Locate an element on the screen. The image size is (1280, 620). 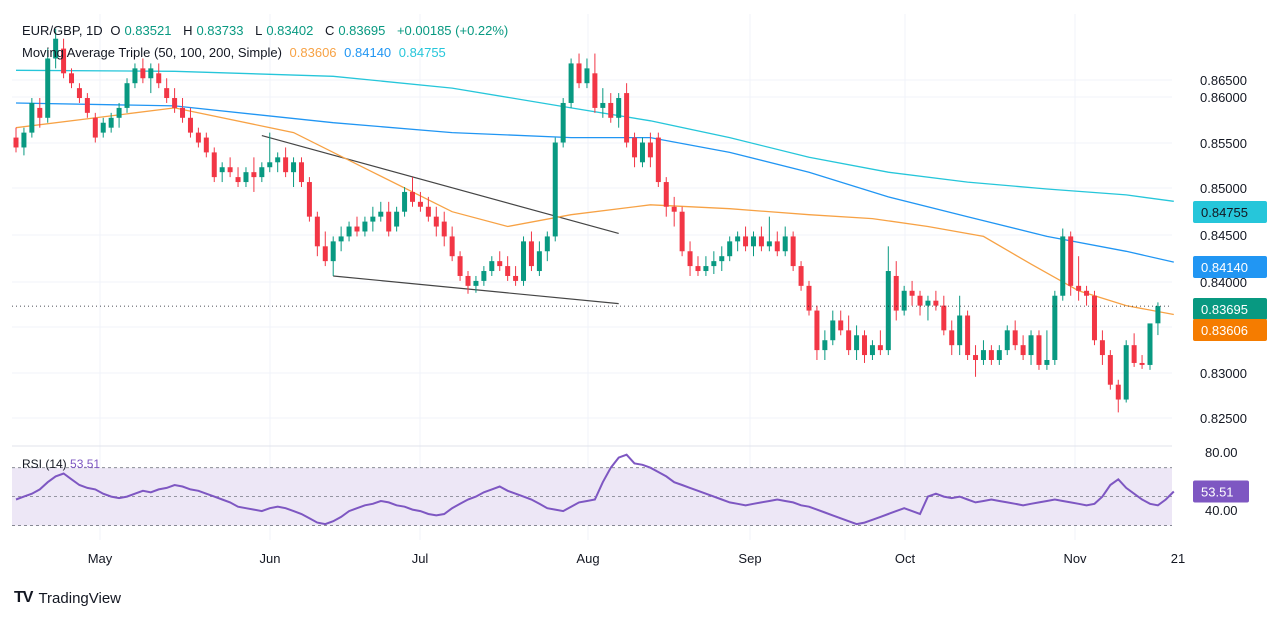
rsi-tick-label: 80.00 is located at coordinates (1221, 452).